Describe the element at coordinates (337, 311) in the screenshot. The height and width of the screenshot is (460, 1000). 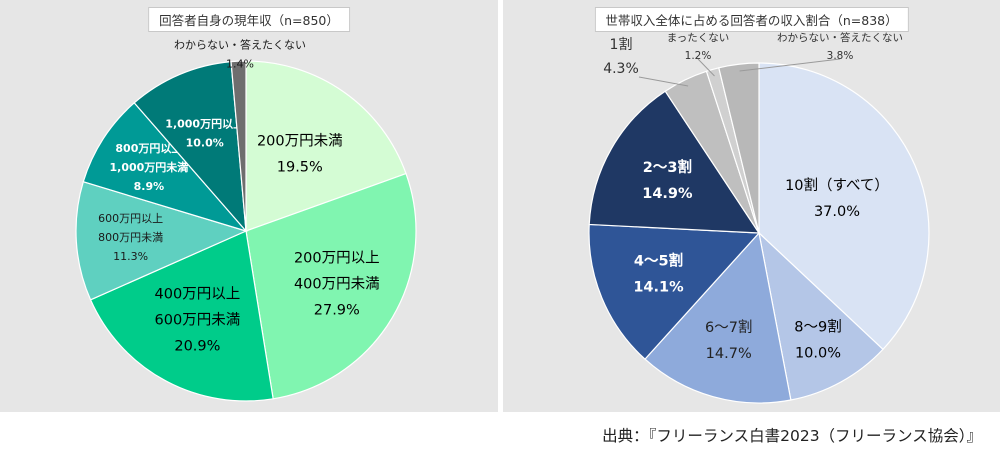
I see `slice-value-label: 27.9%` at that location.